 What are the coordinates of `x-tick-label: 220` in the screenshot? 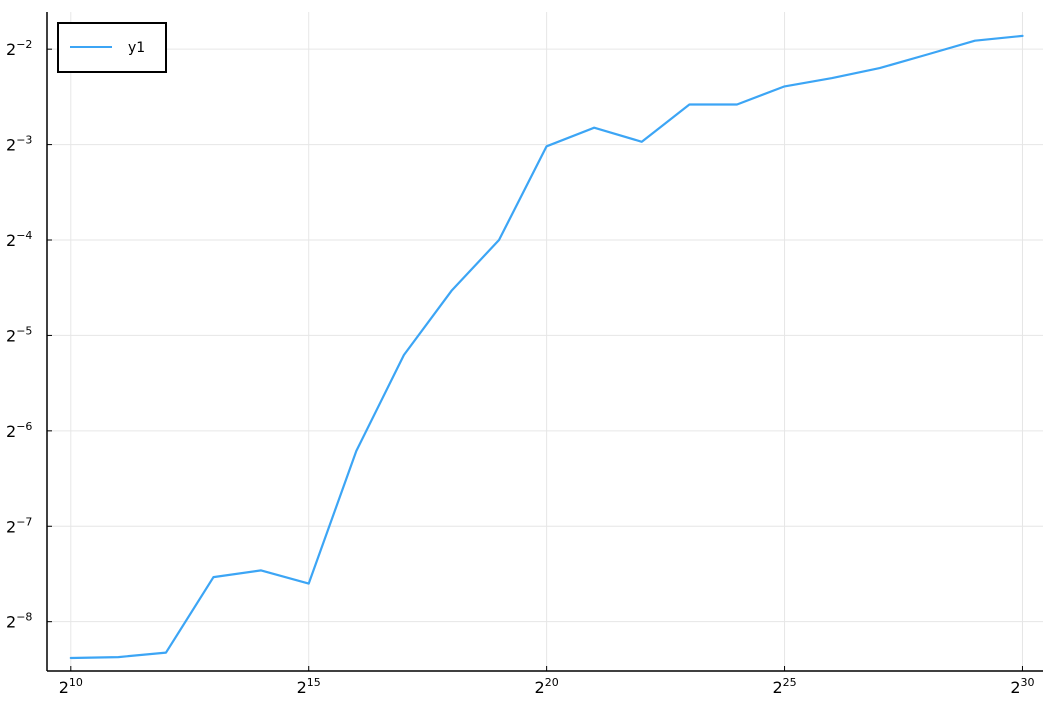 It's located at (547, 686).